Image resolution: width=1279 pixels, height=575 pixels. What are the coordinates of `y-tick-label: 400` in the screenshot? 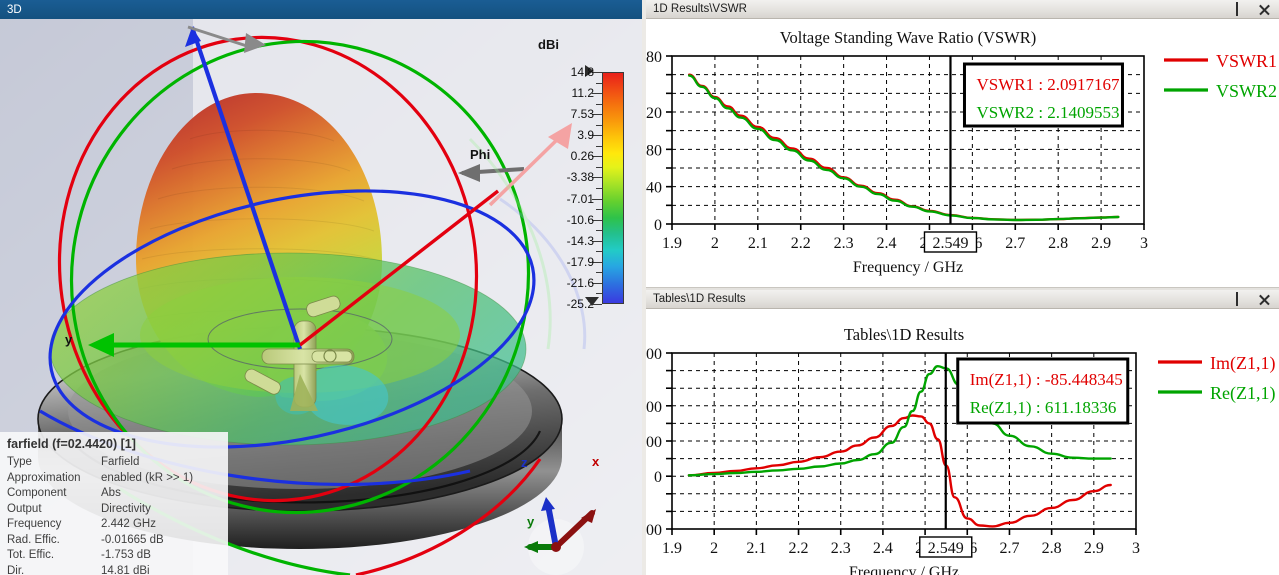 It's located at (654, 407).